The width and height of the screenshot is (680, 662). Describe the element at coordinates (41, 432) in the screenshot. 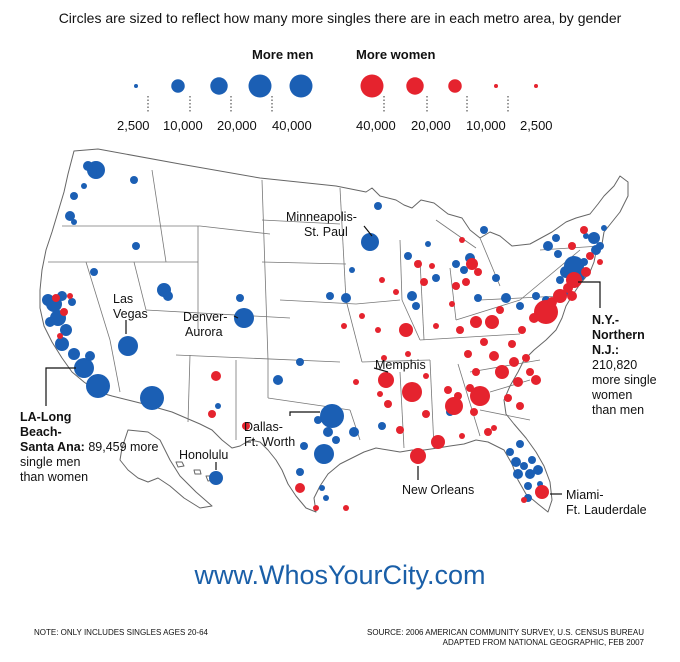

I see `callout-la-name-2: Beach-` at that location.